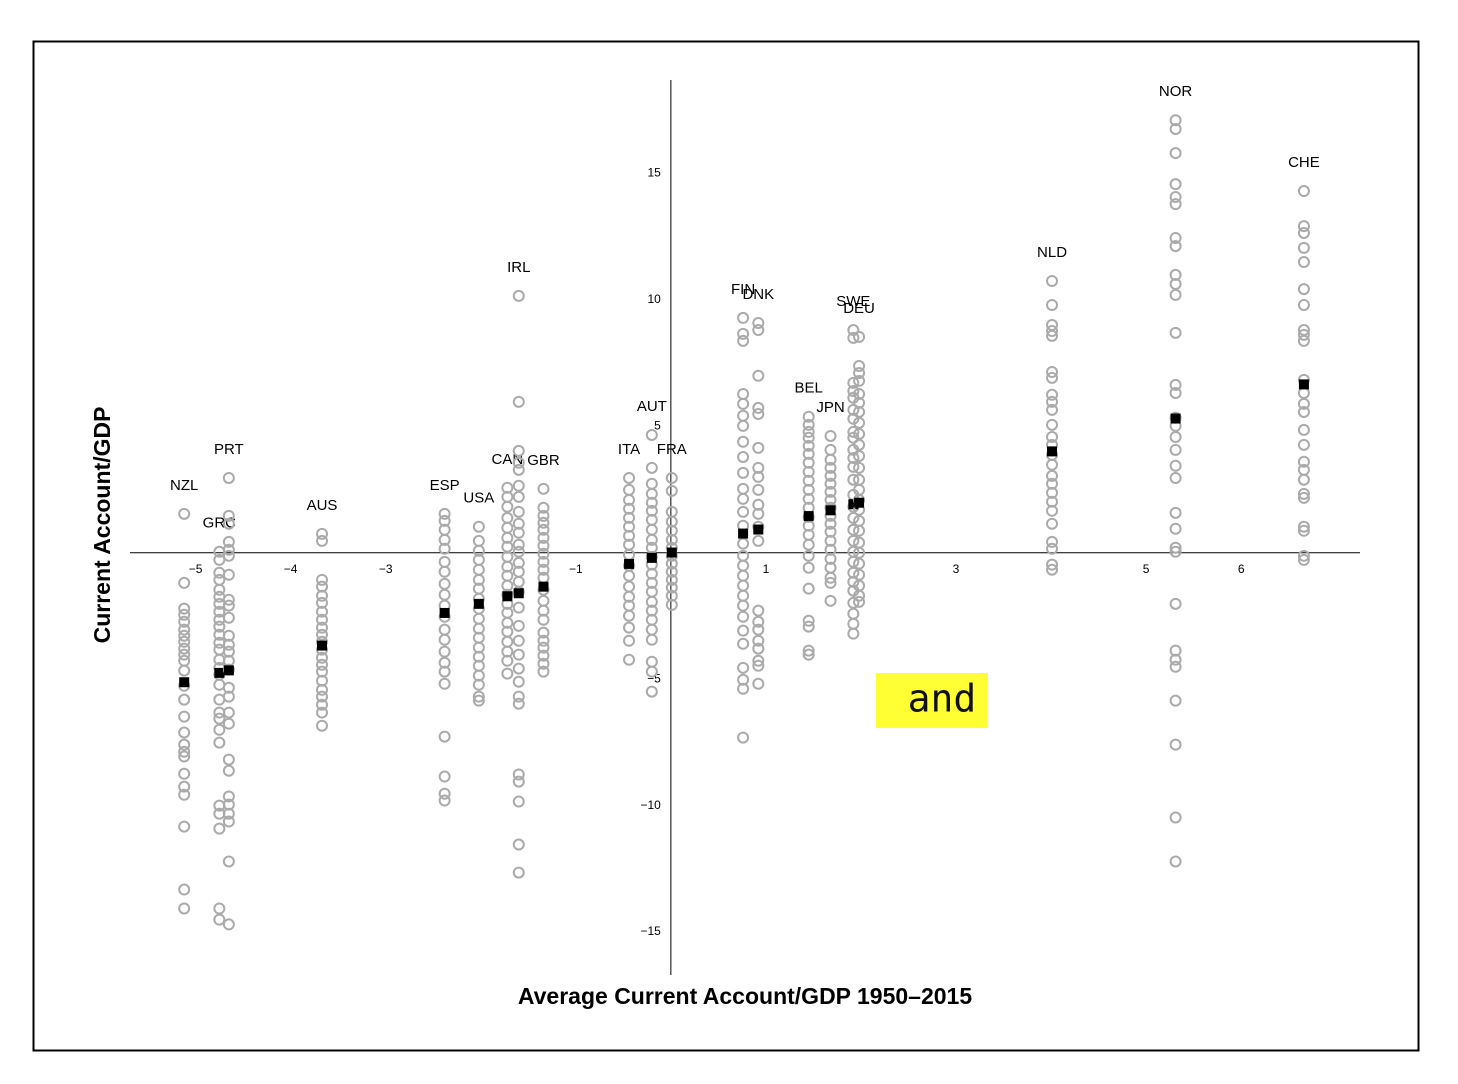 Image resolution: width=1458 pixels, height=1084 pixels. Describe the element at coordinates (1146, 569) in the screenshot. I see `x-tick-label: 5` at that location.